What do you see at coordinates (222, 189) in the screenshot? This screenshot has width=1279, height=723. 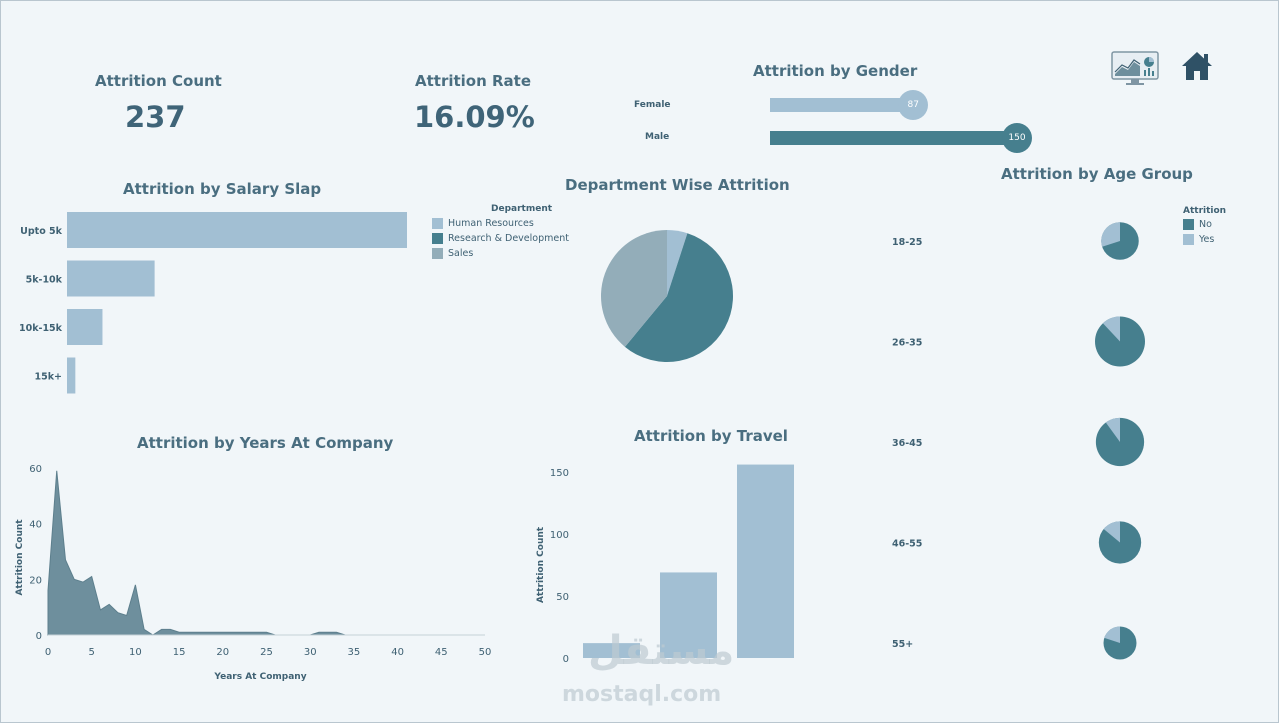 I see `salary-chart-title: Attrition by Salary Slap` at bounding box center [222, 189].